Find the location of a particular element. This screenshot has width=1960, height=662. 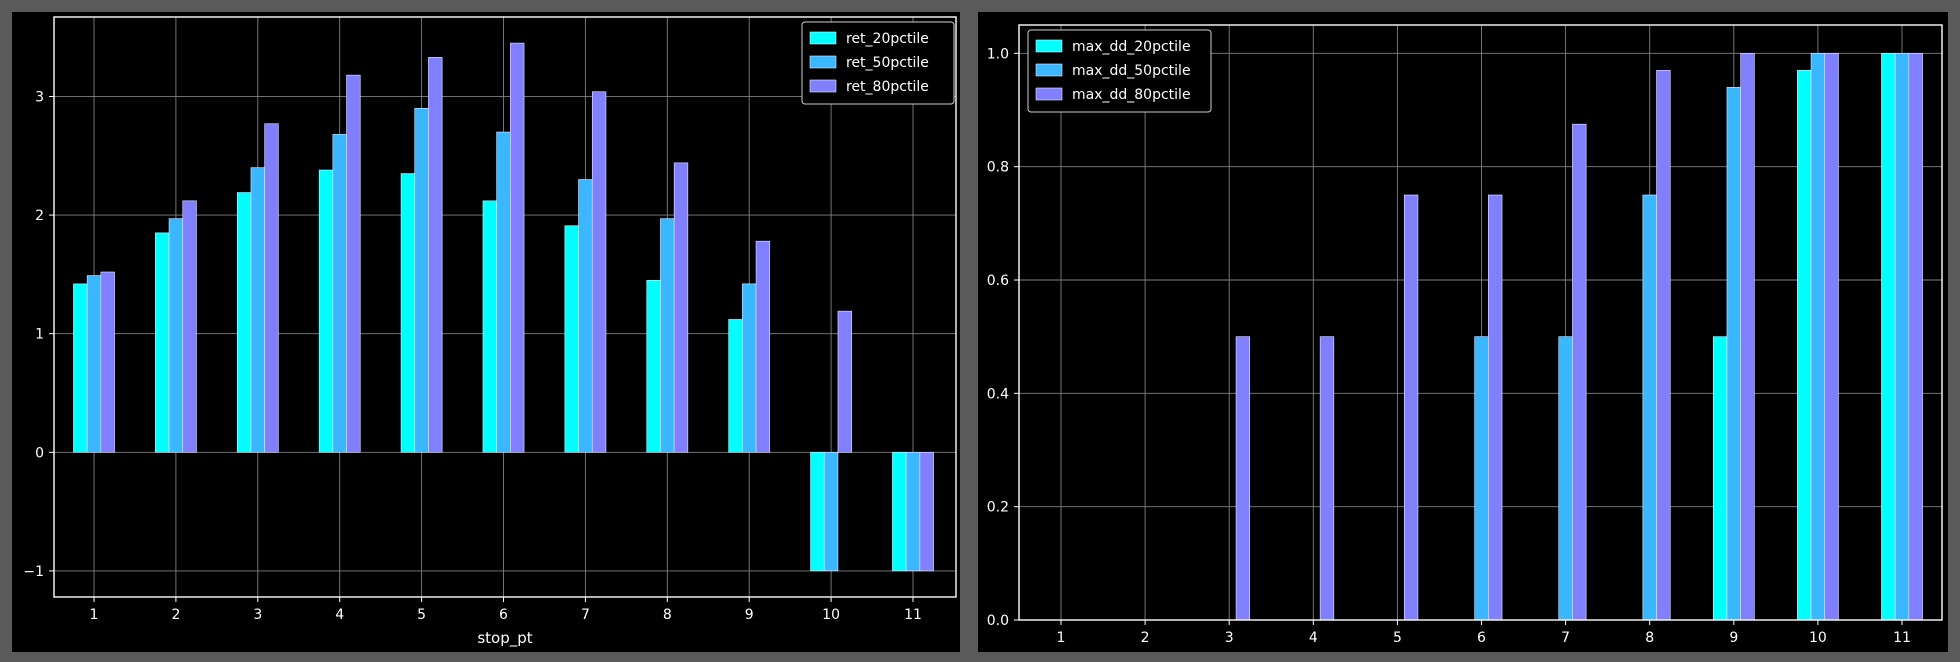

y-tick-label: 0.4 is located at coordinates (998, 394).